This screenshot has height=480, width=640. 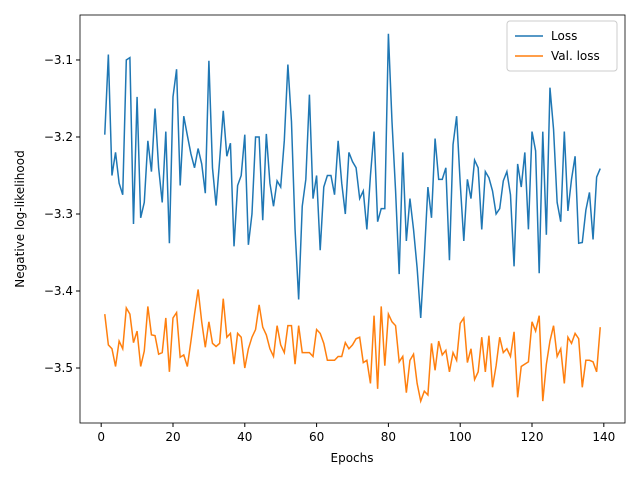 What do you see at coordinates (575, 56) in the screenshot?
I see `legend-label: Val. loss` at bounding box center [575, 56].